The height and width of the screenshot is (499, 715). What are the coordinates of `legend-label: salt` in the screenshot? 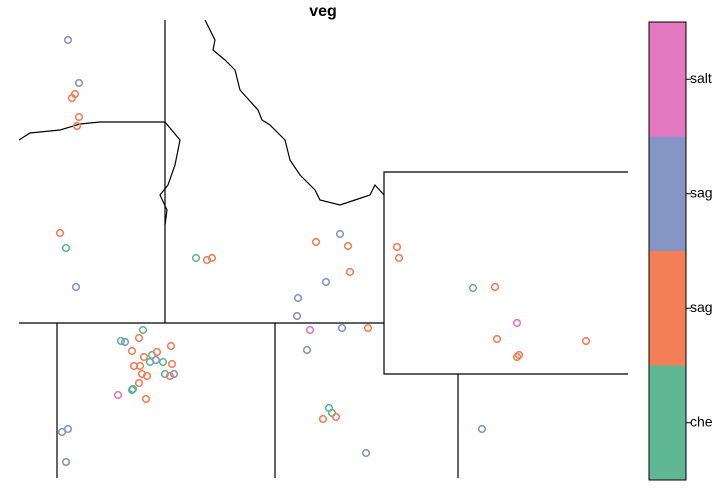 It's located at (701, 78).